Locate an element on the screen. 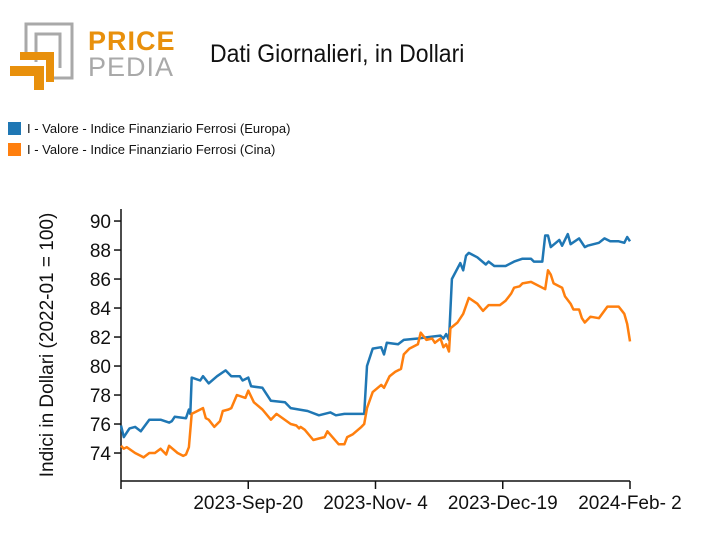  x-tick-label: 2023-Dec-19 is located at coordinates (503, 503).